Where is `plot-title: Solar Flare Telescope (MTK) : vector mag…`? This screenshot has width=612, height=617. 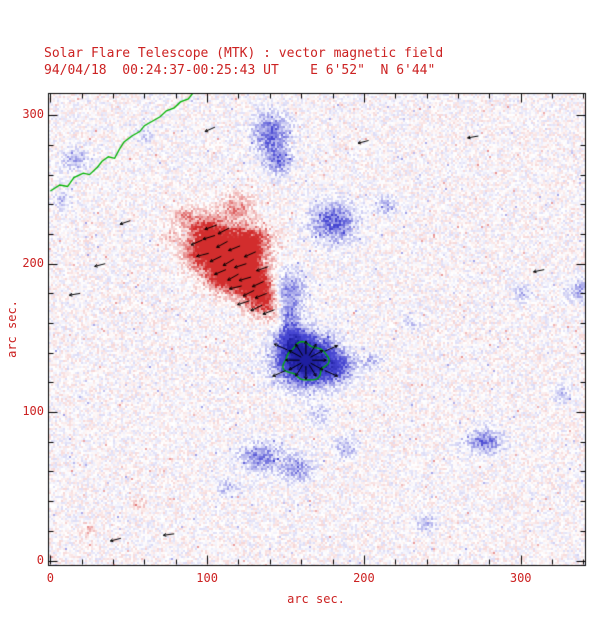
plot-title: Solar Flare Telescope (MTK) : vector mag… is located at coordinates (244, 53).